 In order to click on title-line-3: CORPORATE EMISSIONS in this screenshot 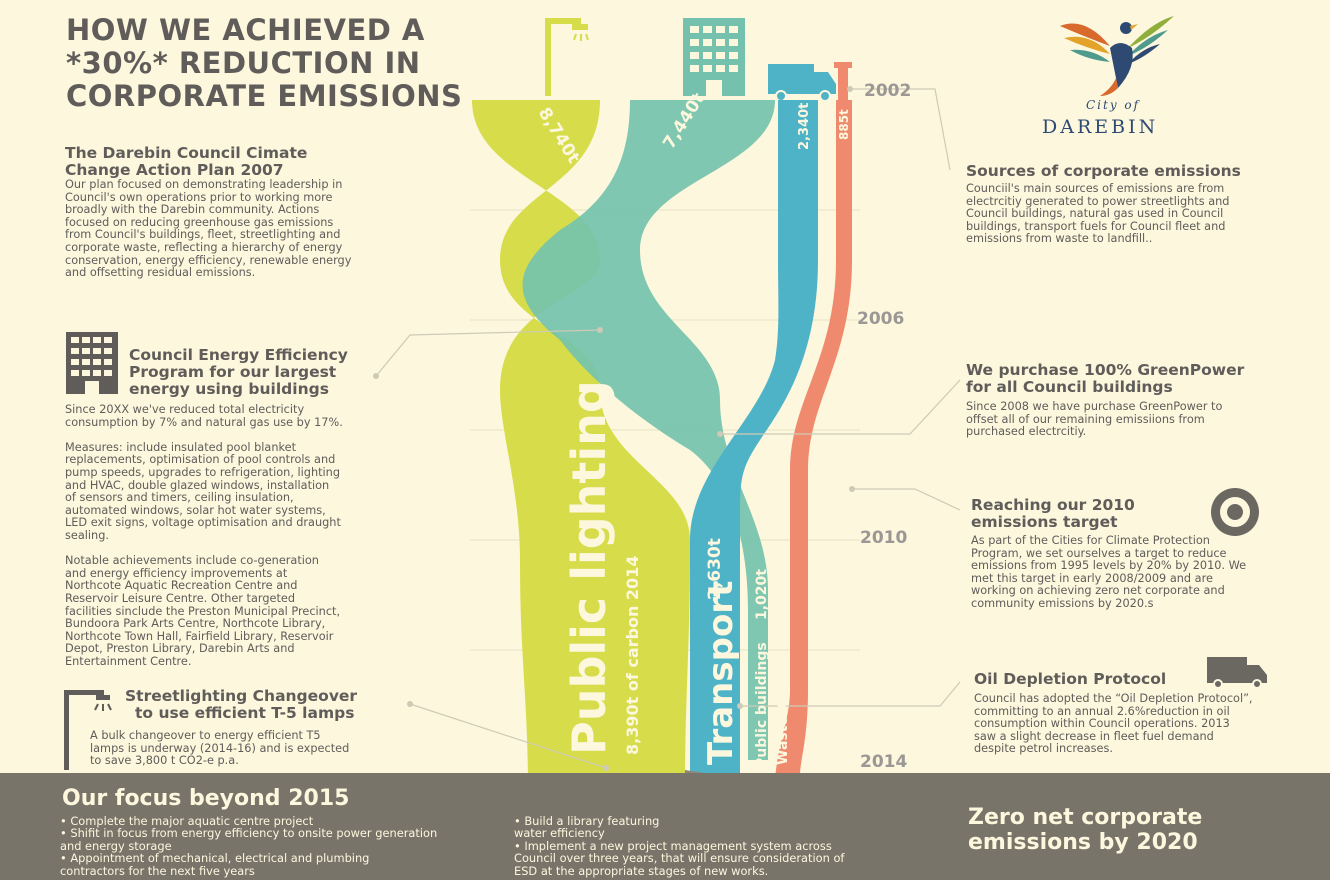, I will do `click(264, 96)`.